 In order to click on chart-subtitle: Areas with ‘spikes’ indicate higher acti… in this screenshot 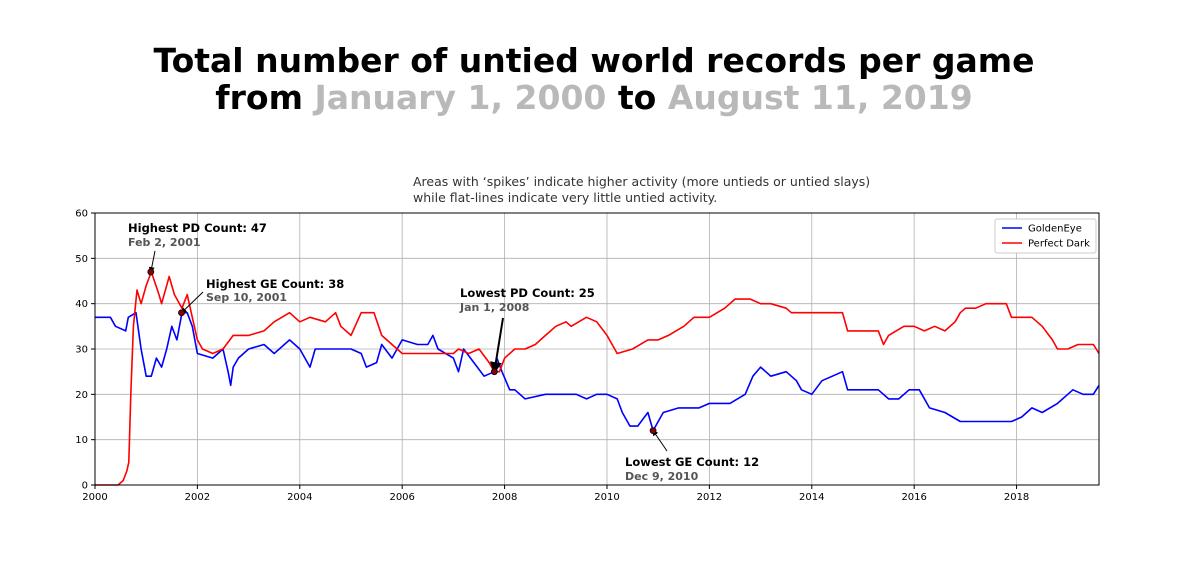, I will do `click(641, 190)`.